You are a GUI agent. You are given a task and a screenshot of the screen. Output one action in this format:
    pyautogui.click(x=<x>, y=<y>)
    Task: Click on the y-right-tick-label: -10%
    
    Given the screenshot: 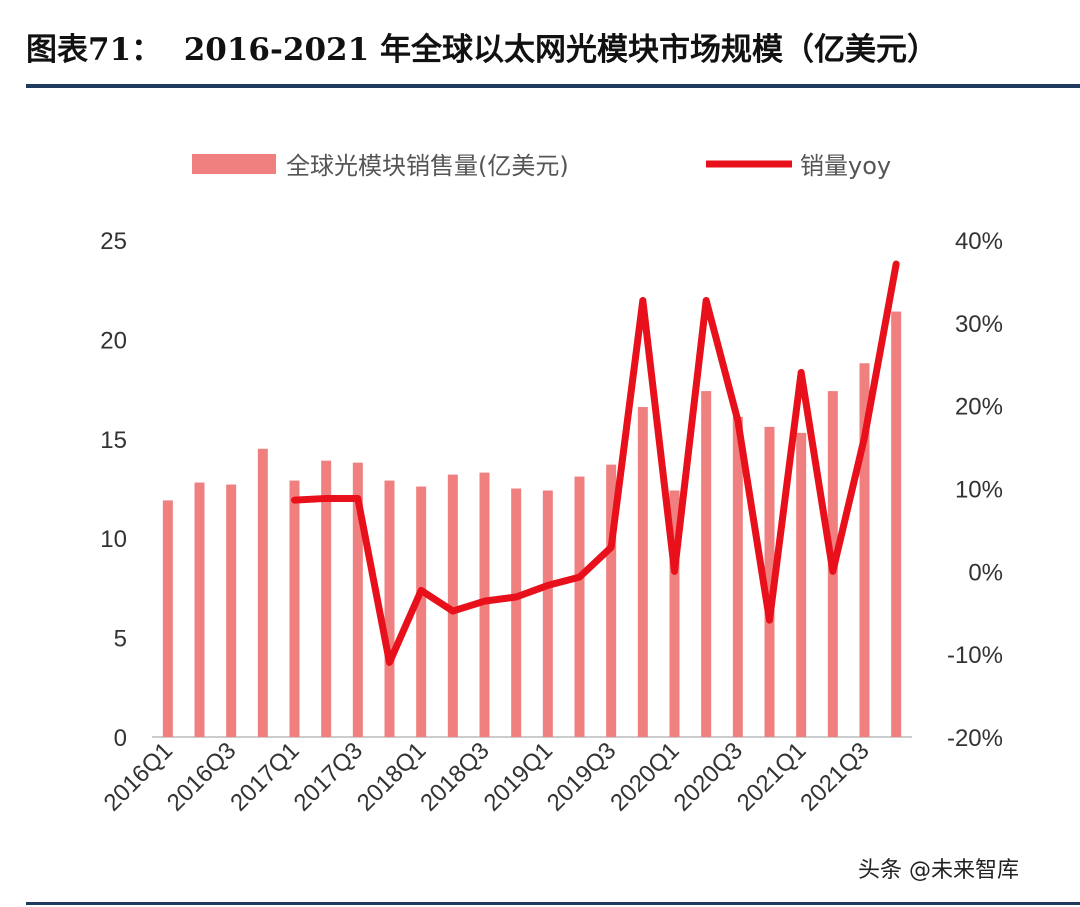 What is the action you would take?
    pyautogui.click(x=975, y=655)
    